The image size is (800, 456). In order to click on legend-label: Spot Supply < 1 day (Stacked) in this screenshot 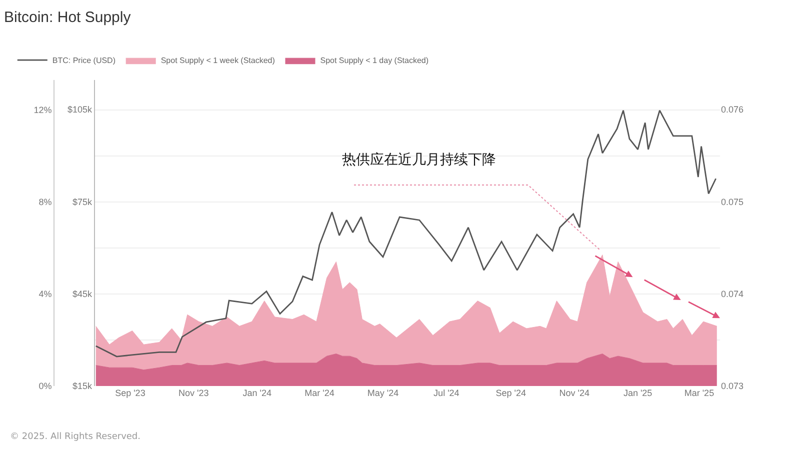, I will do `click(374, 61)`.